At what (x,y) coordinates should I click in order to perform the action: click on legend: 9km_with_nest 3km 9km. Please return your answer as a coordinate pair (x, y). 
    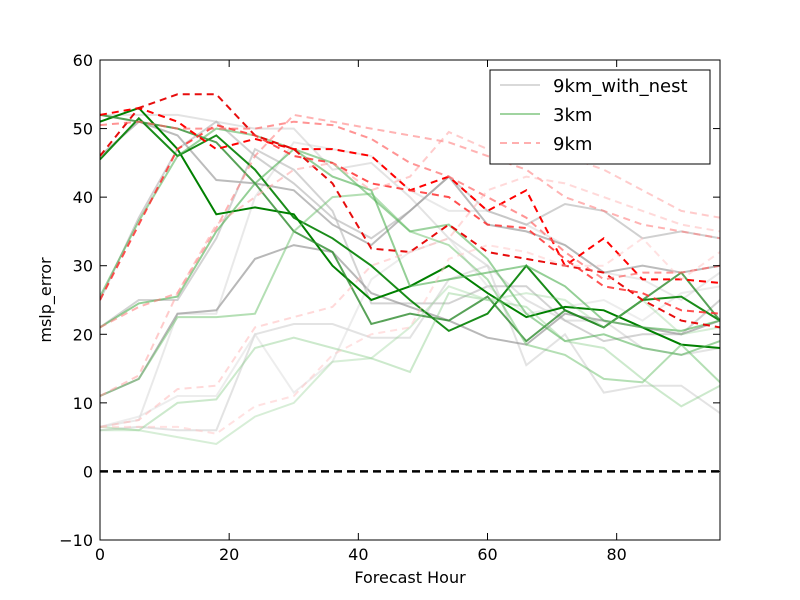
    Looking at the image, I should click on (600, 117).